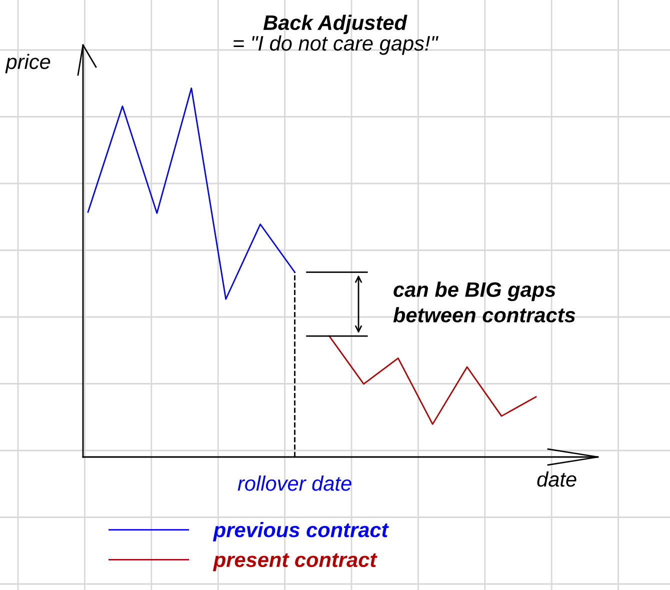 This screenshot has width=670, height=590. I want to click on text: rollover date, so click(295, 483).